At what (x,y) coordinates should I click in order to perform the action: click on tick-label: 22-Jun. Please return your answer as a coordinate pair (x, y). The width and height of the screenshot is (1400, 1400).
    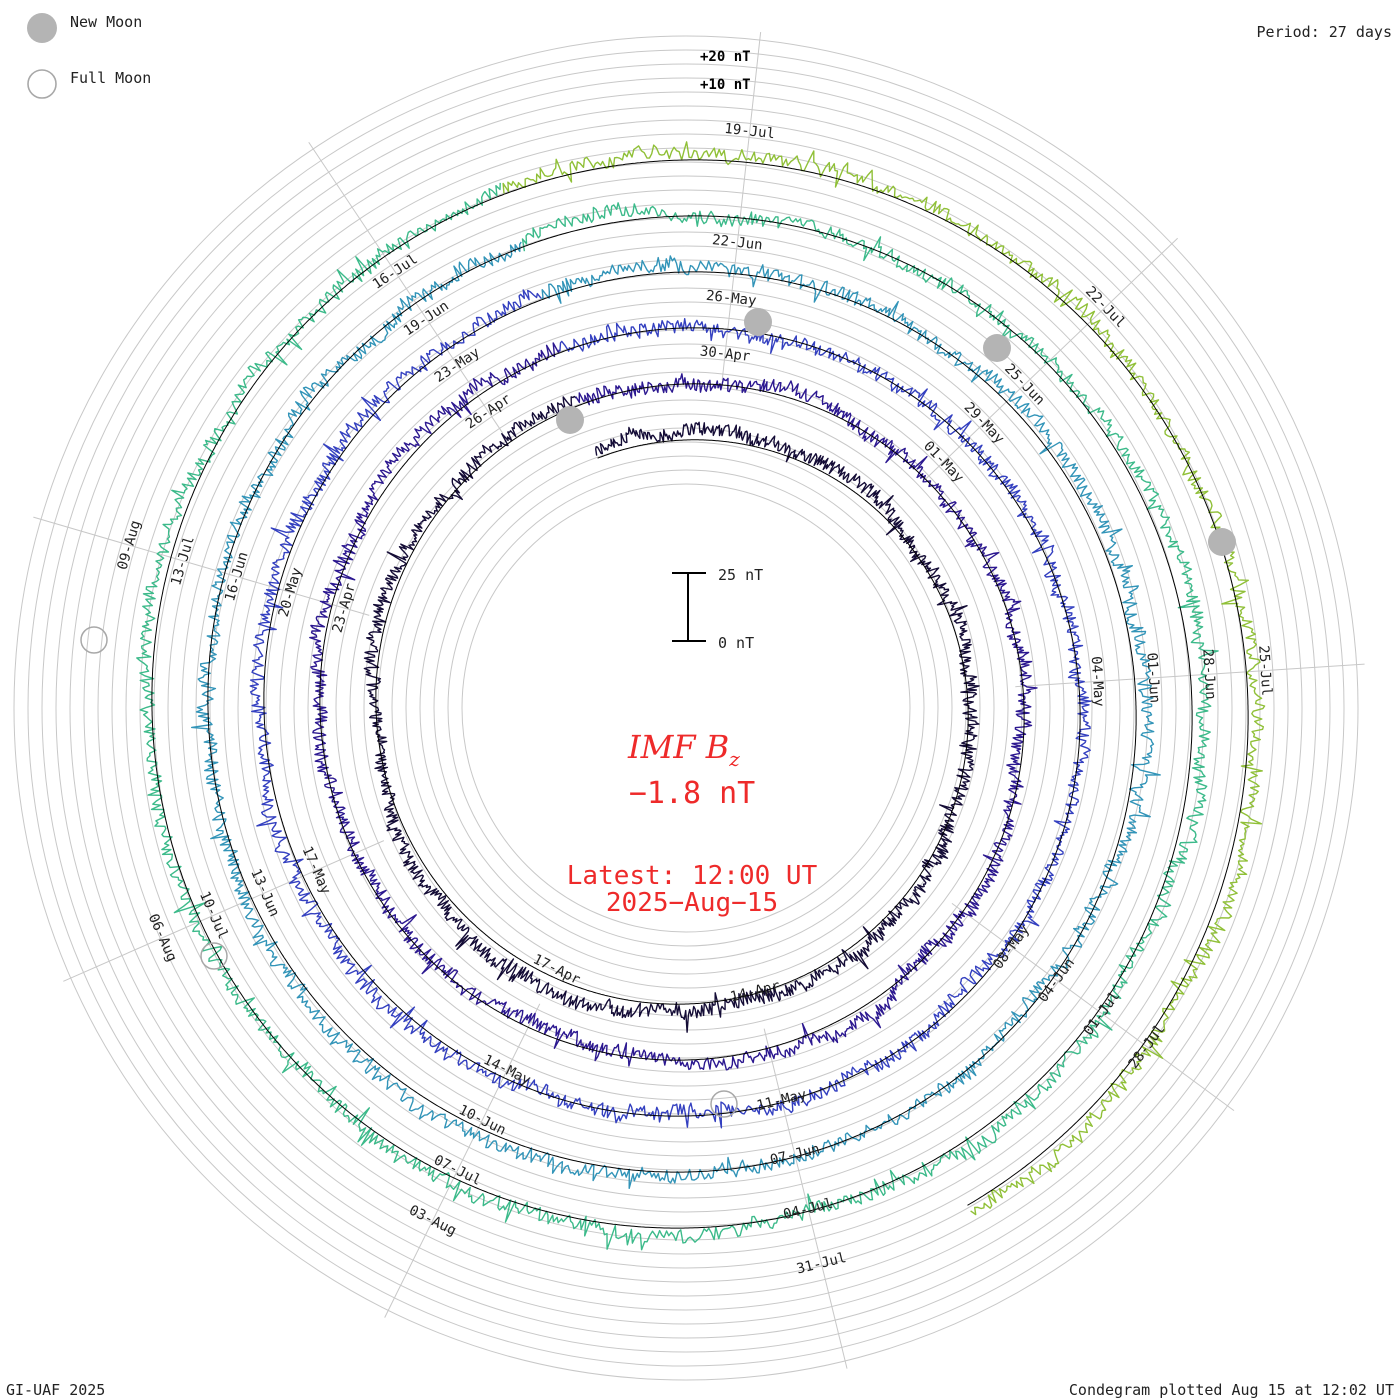
    Looking at the image, I should click on (737, 242).